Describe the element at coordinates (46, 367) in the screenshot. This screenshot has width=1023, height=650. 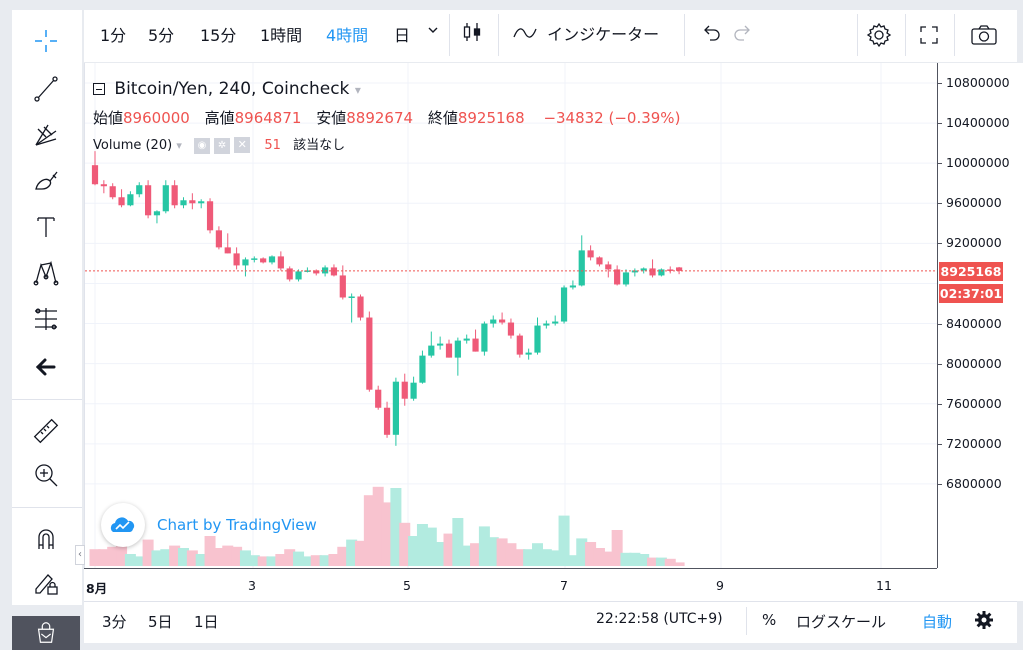
I see `hide-toolbar-tool` at that location.